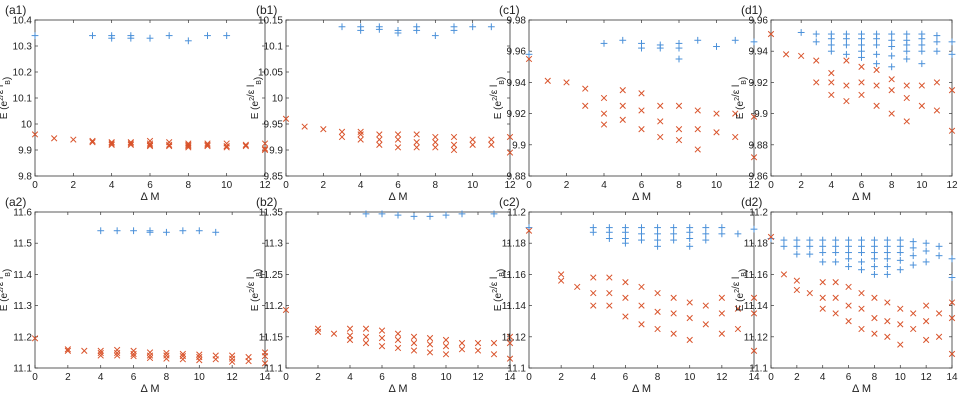  Describe the element at coordinates (756, 275) in the screenshot. I see `y-tick-label: 11.16` at that location.